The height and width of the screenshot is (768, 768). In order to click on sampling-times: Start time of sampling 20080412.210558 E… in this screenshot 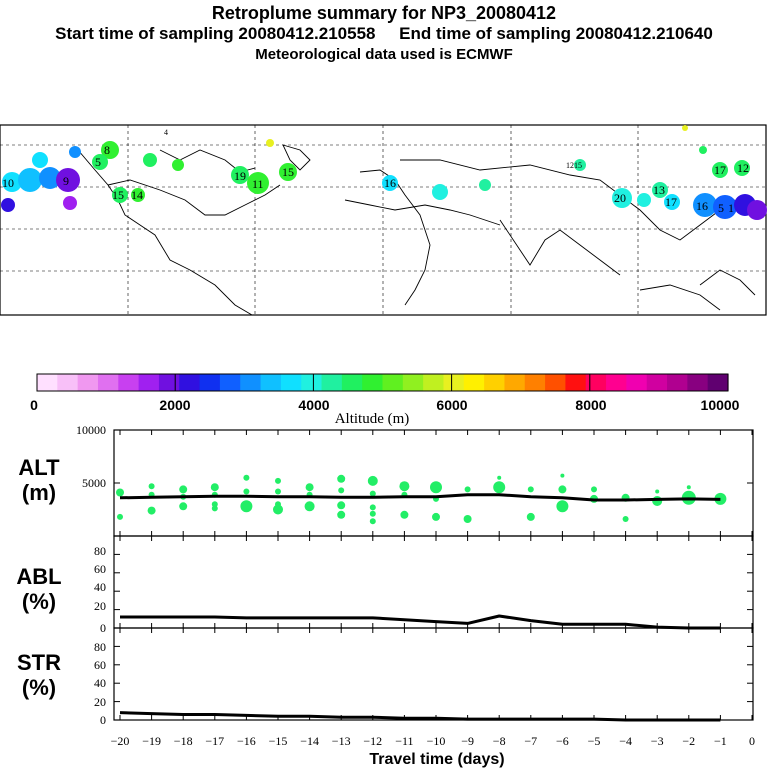, I will do `click(384, 33)`.